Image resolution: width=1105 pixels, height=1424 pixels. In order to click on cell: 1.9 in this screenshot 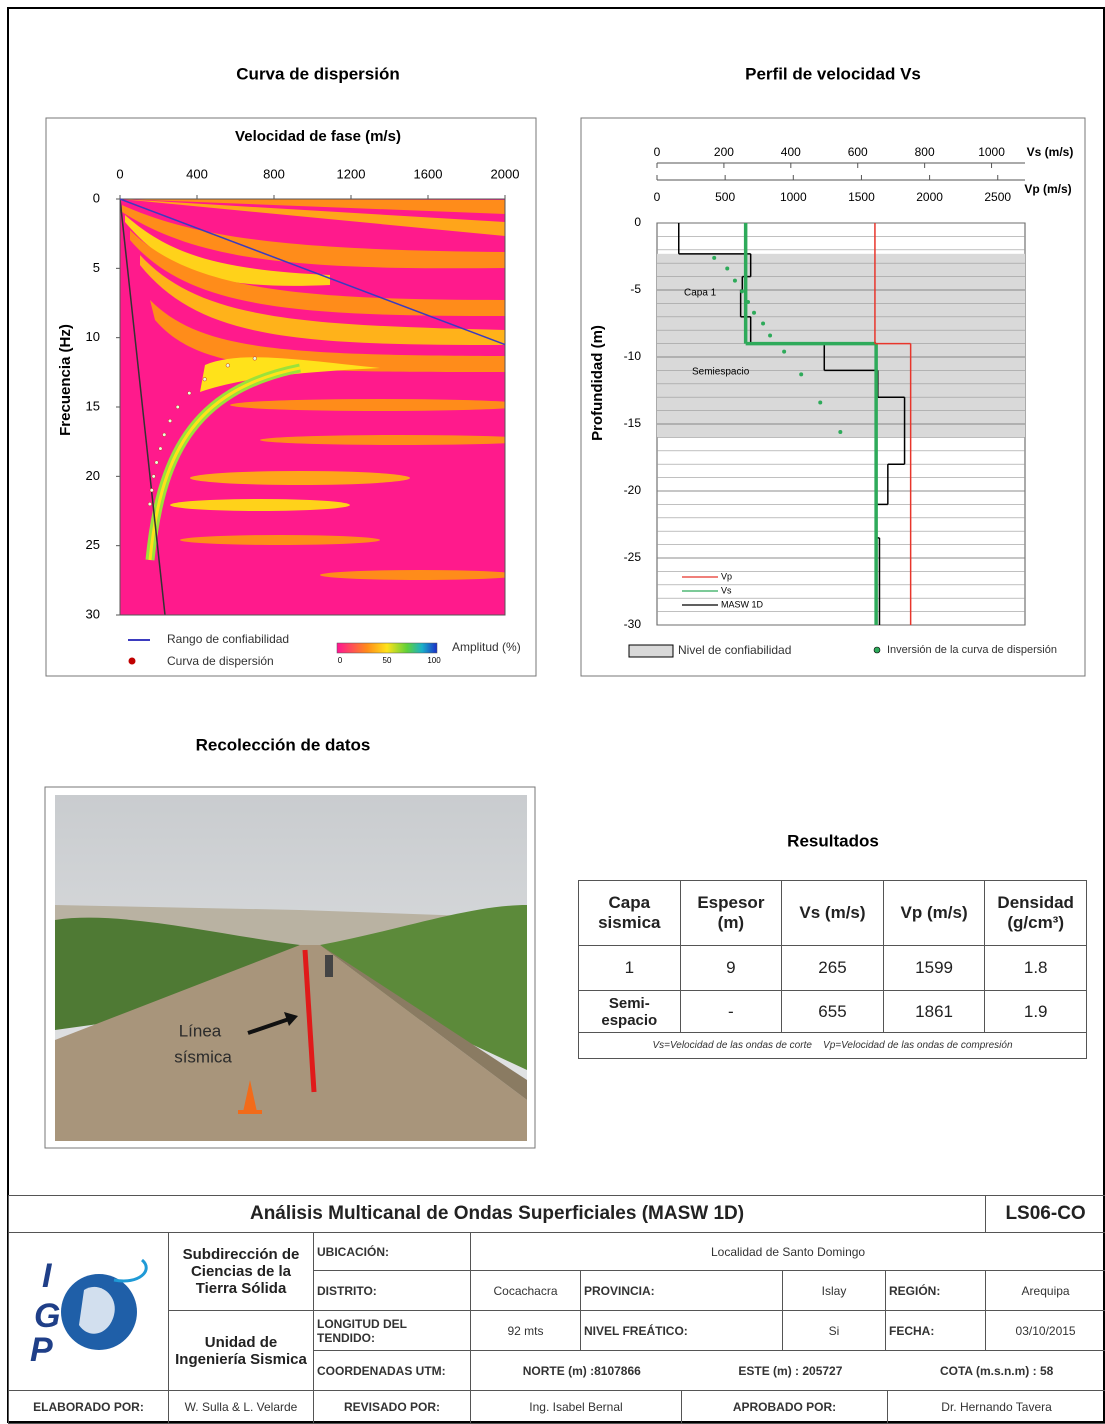, I will do `click(1036, 1012)`.